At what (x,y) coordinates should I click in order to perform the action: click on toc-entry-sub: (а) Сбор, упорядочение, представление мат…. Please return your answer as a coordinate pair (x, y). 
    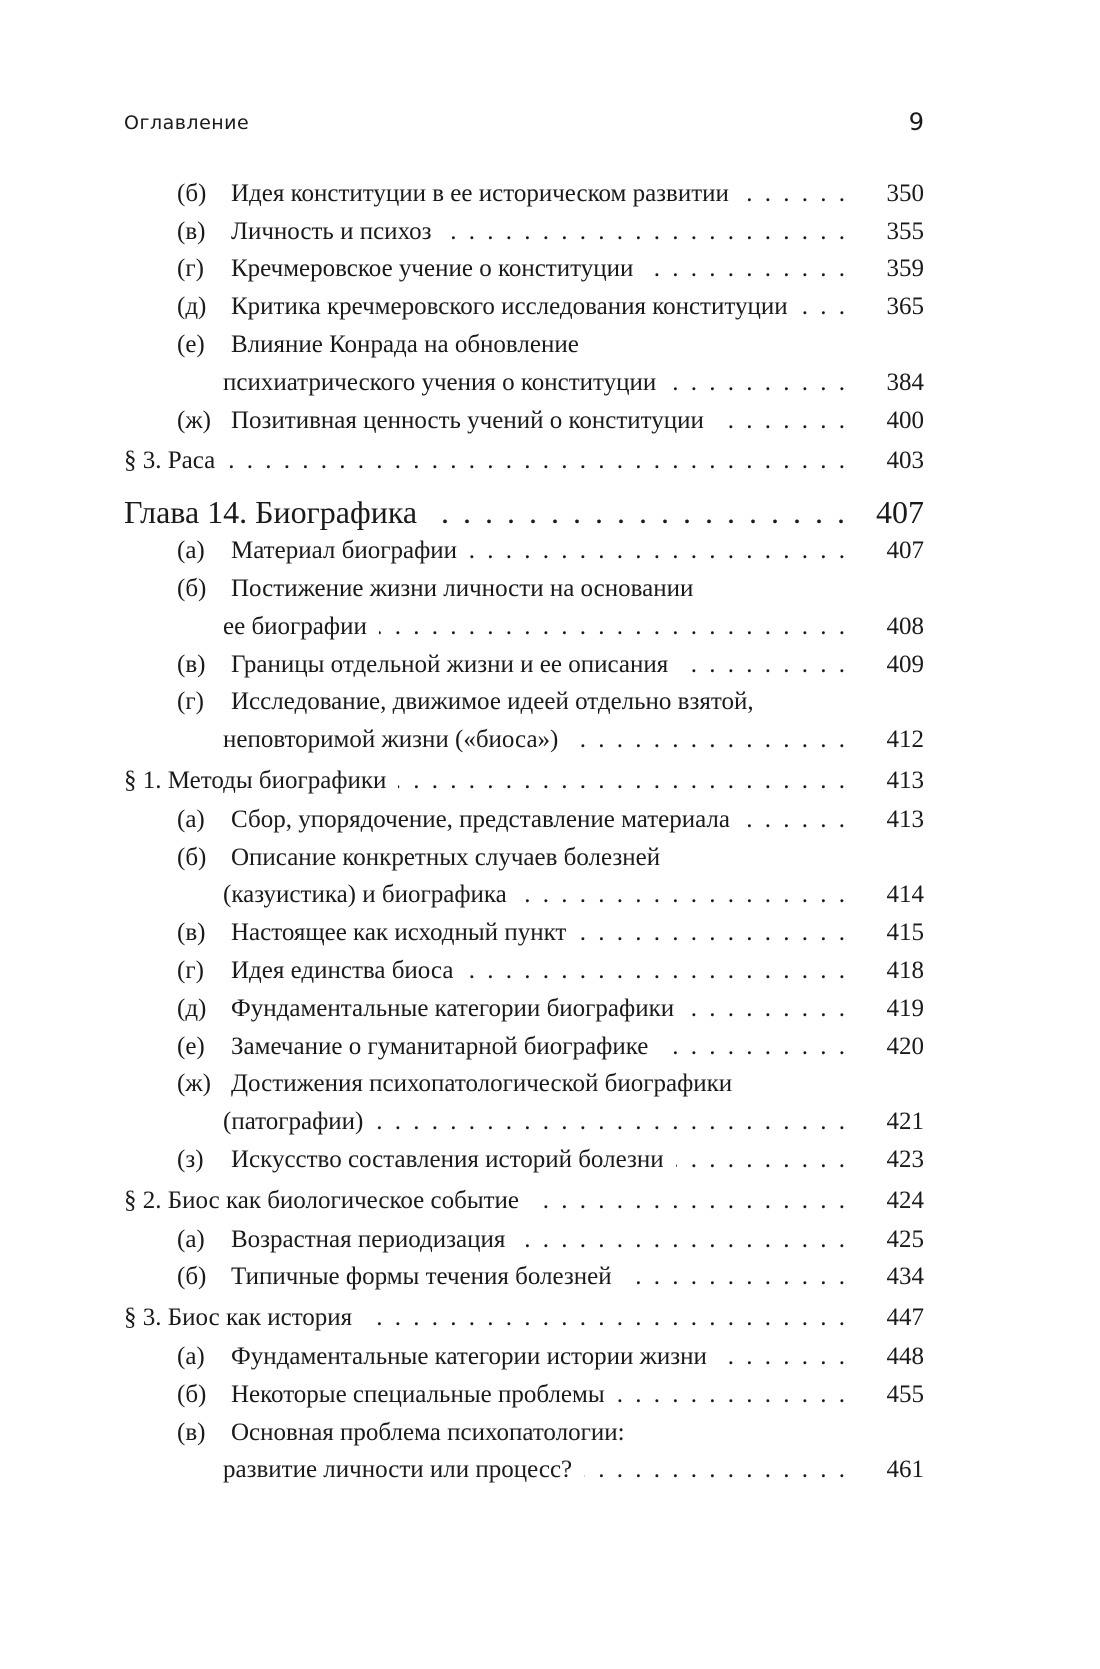
    Looking at the image, I should click on (524, 820).